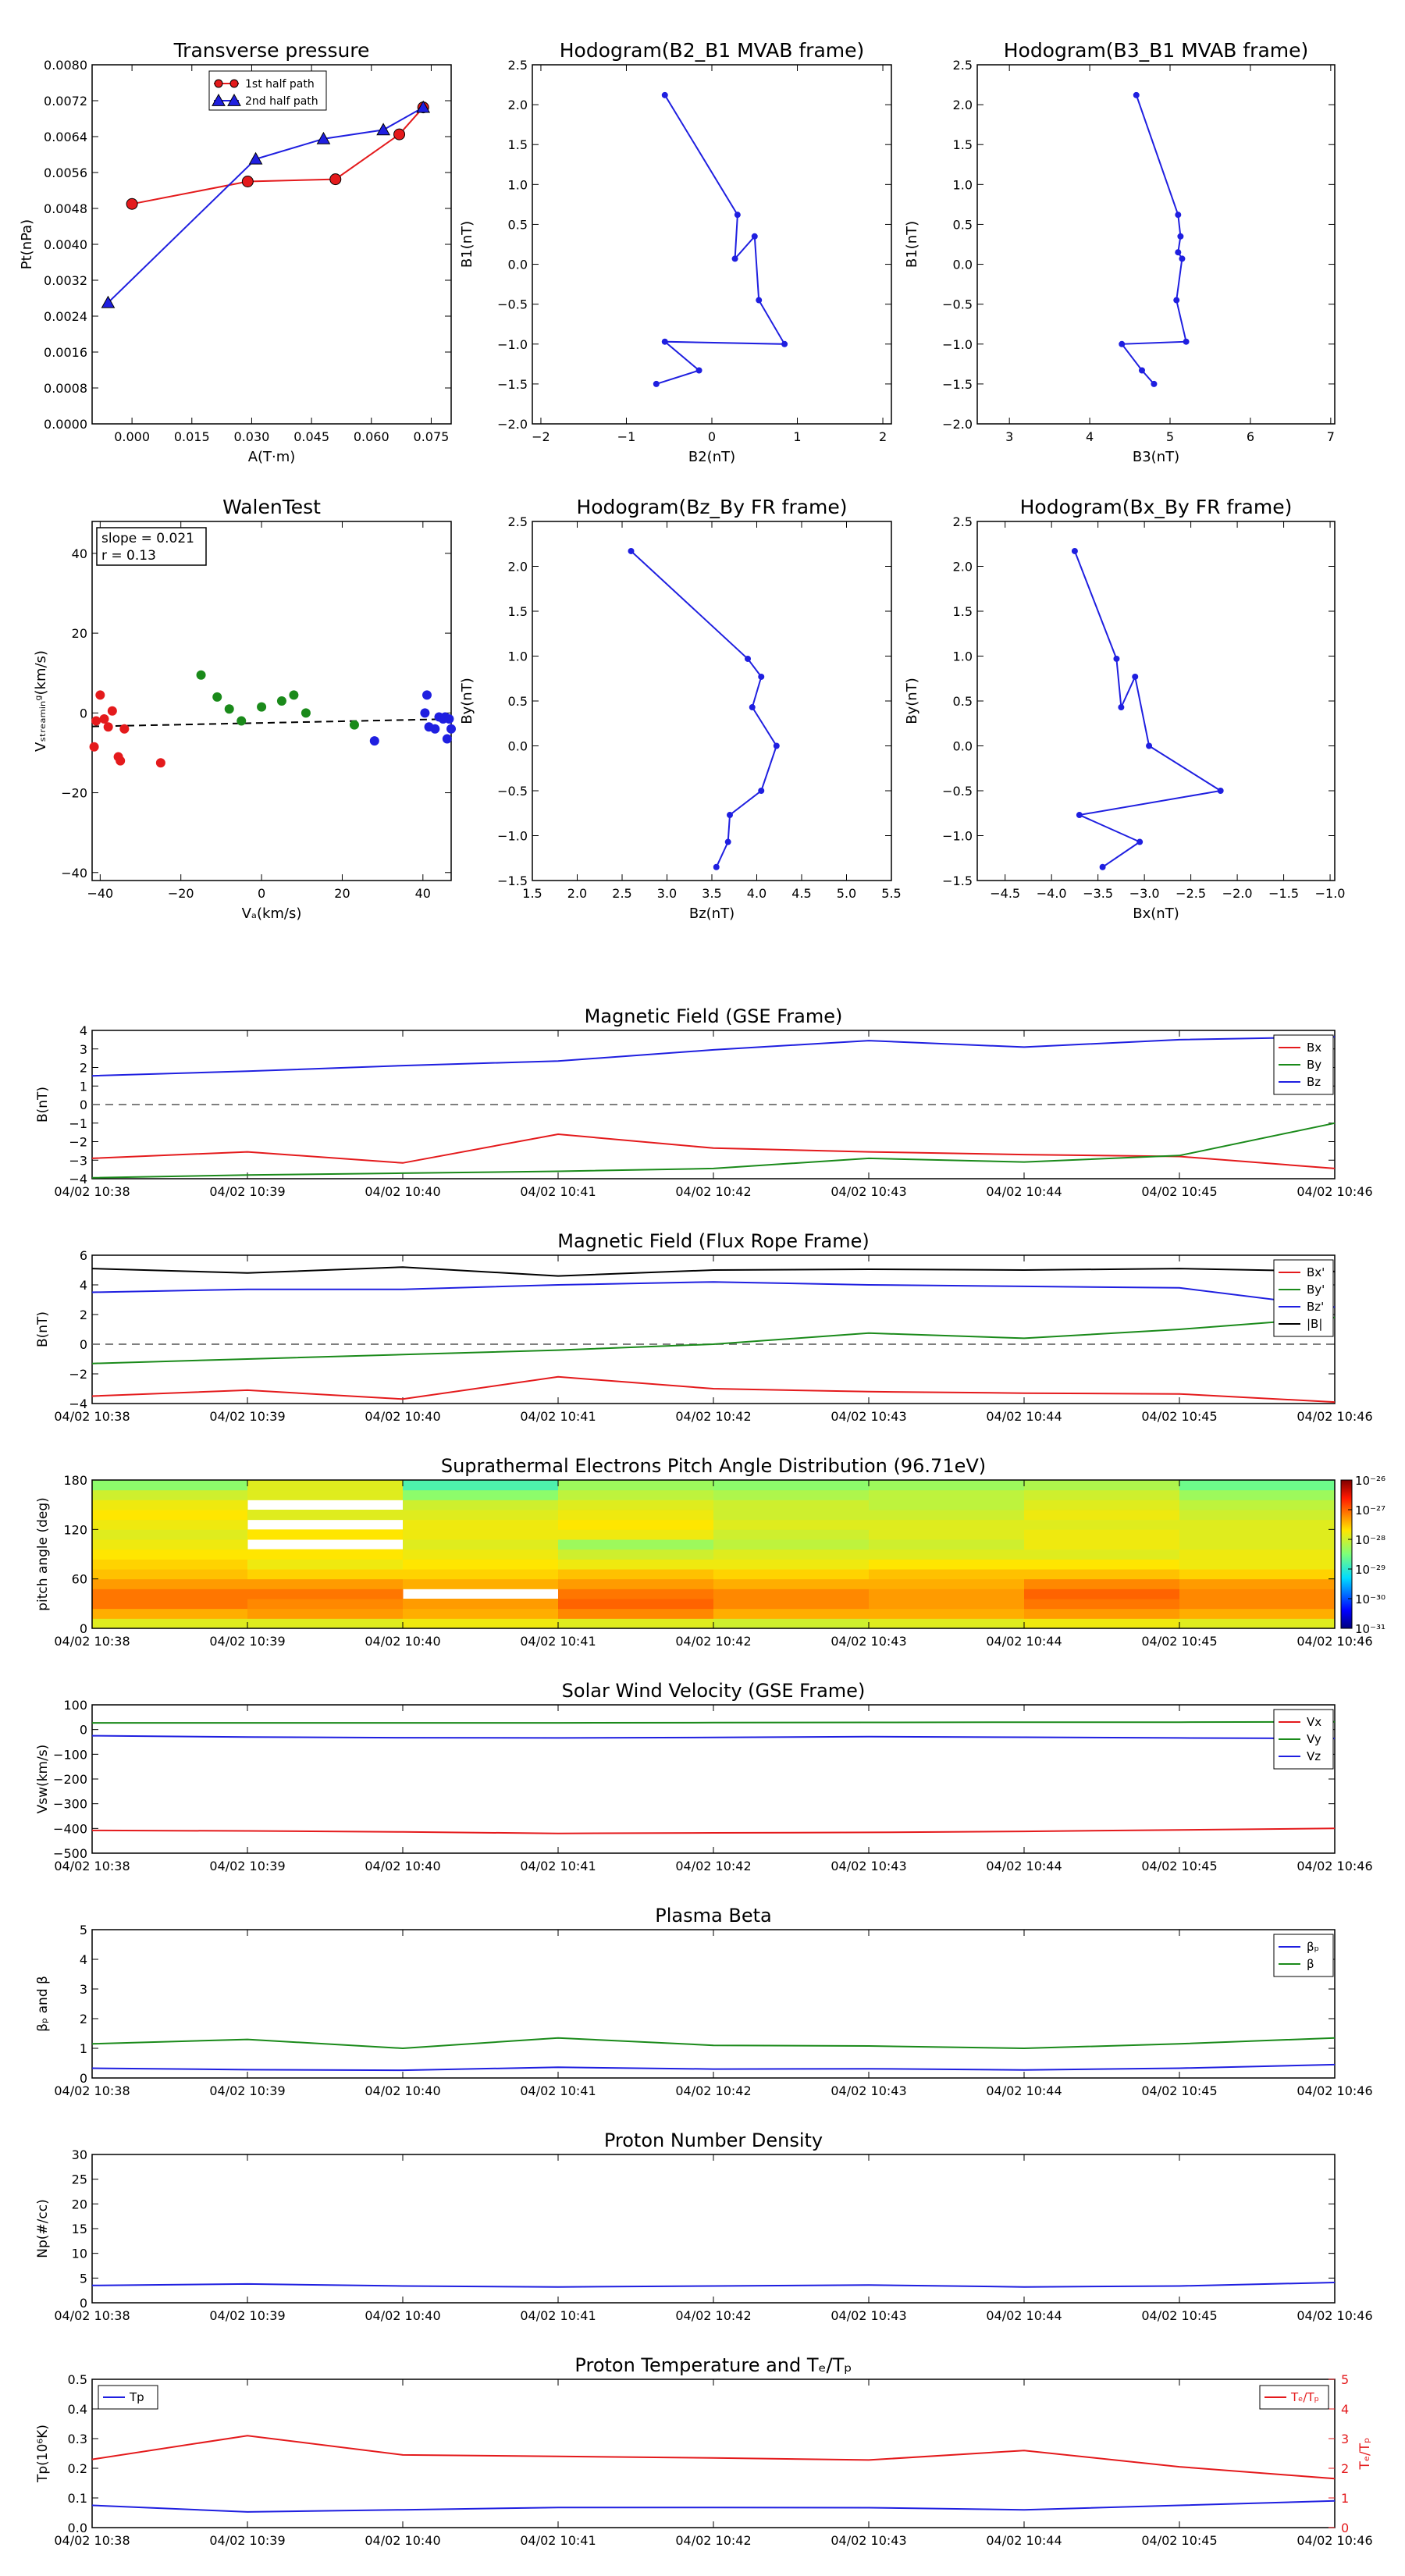 The image size is (1405, 2576). I want to click on time-tick-label: 04/02 10:44, so click(1024, 2315).